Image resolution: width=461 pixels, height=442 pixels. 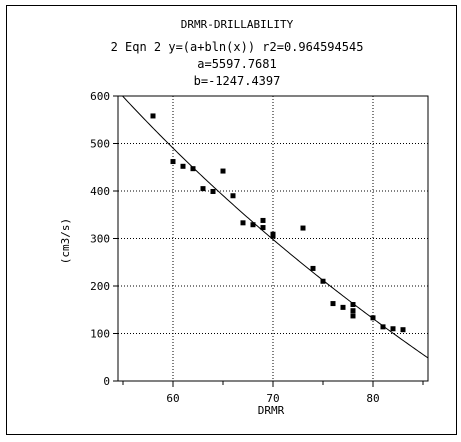 What do you see at coordinates (271, 410) in the screenshot?
I see `x-axis-label: DRMR` at bounding box center [271, 410].